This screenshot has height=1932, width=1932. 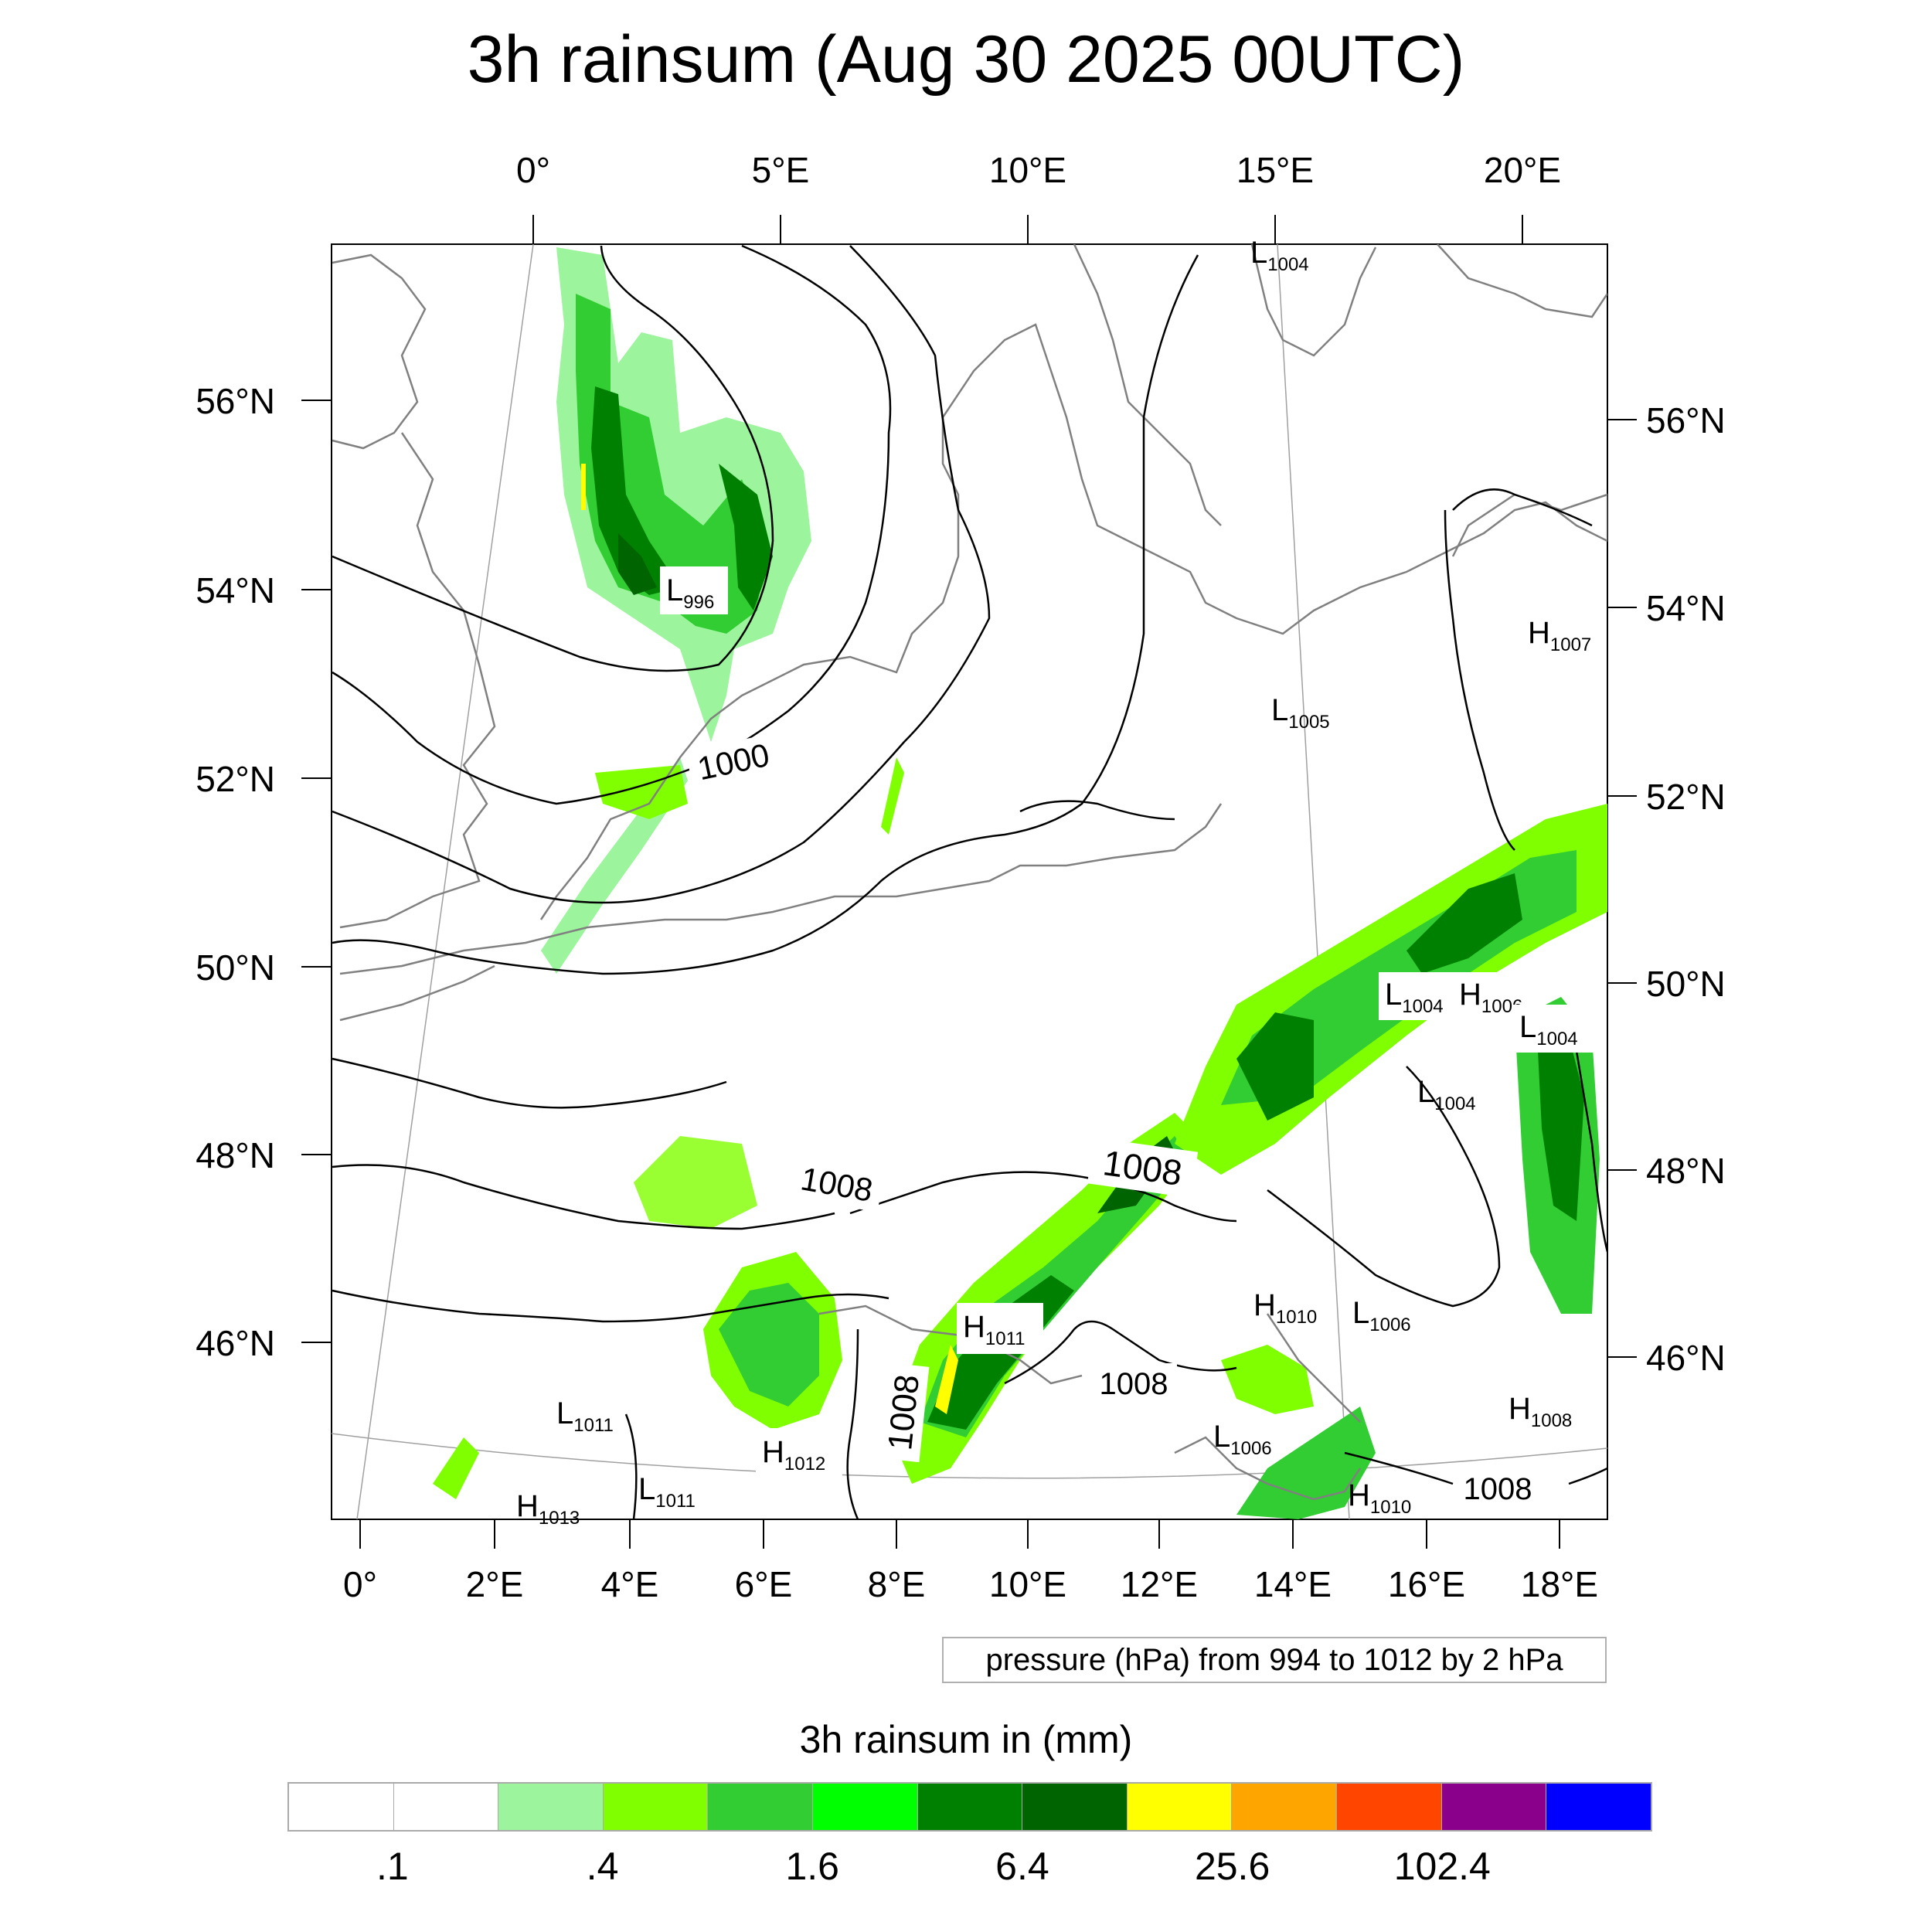 I want to click on svg-text: L996, so click(x=690, y=593).